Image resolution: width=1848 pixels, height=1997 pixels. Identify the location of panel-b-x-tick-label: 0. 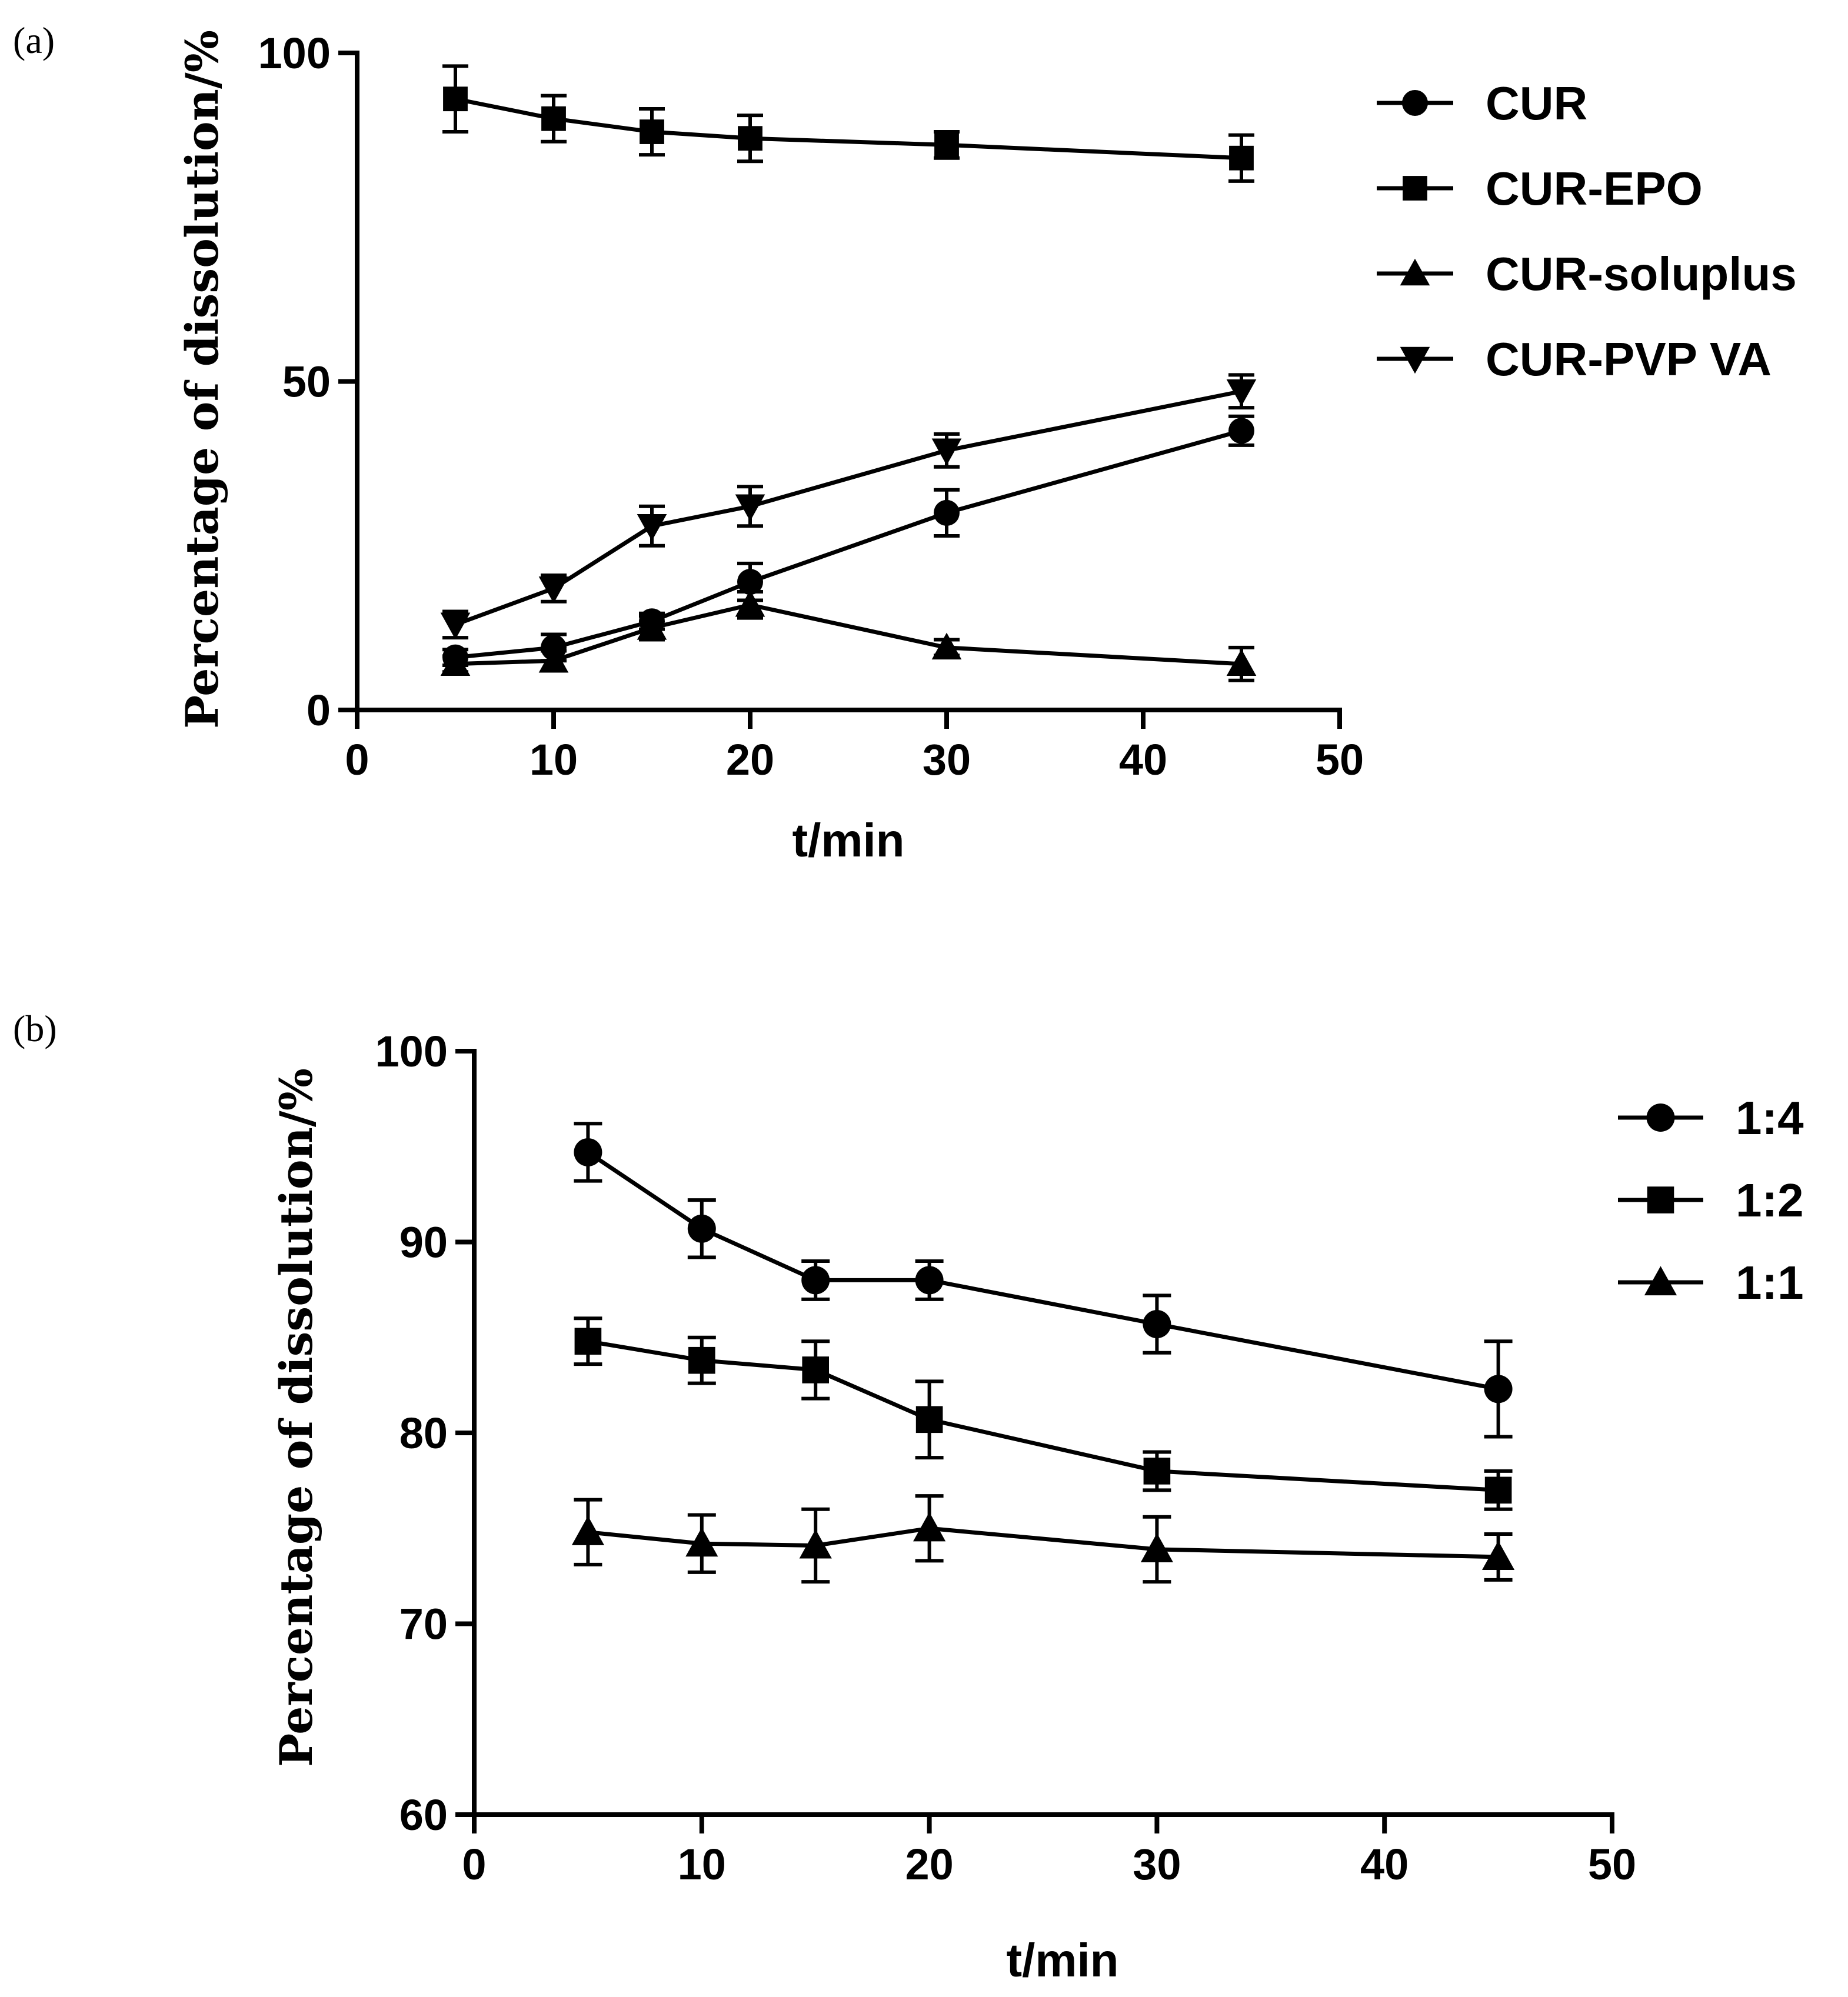
(474, 1864).